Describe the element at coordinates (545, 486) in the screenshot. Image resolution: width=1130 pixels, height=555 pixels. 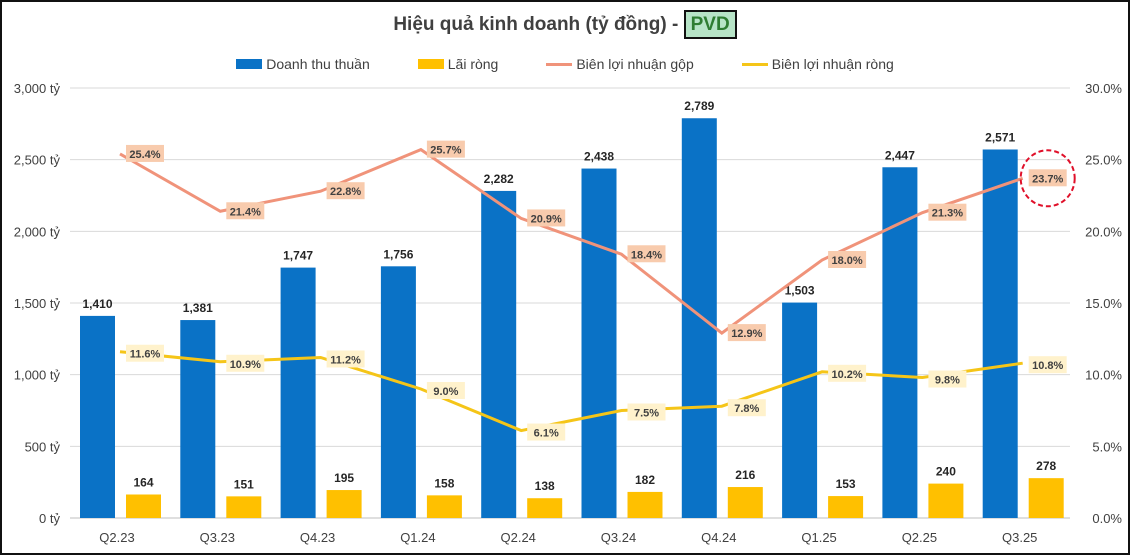
I see `bar-data-label: 138` at that location.